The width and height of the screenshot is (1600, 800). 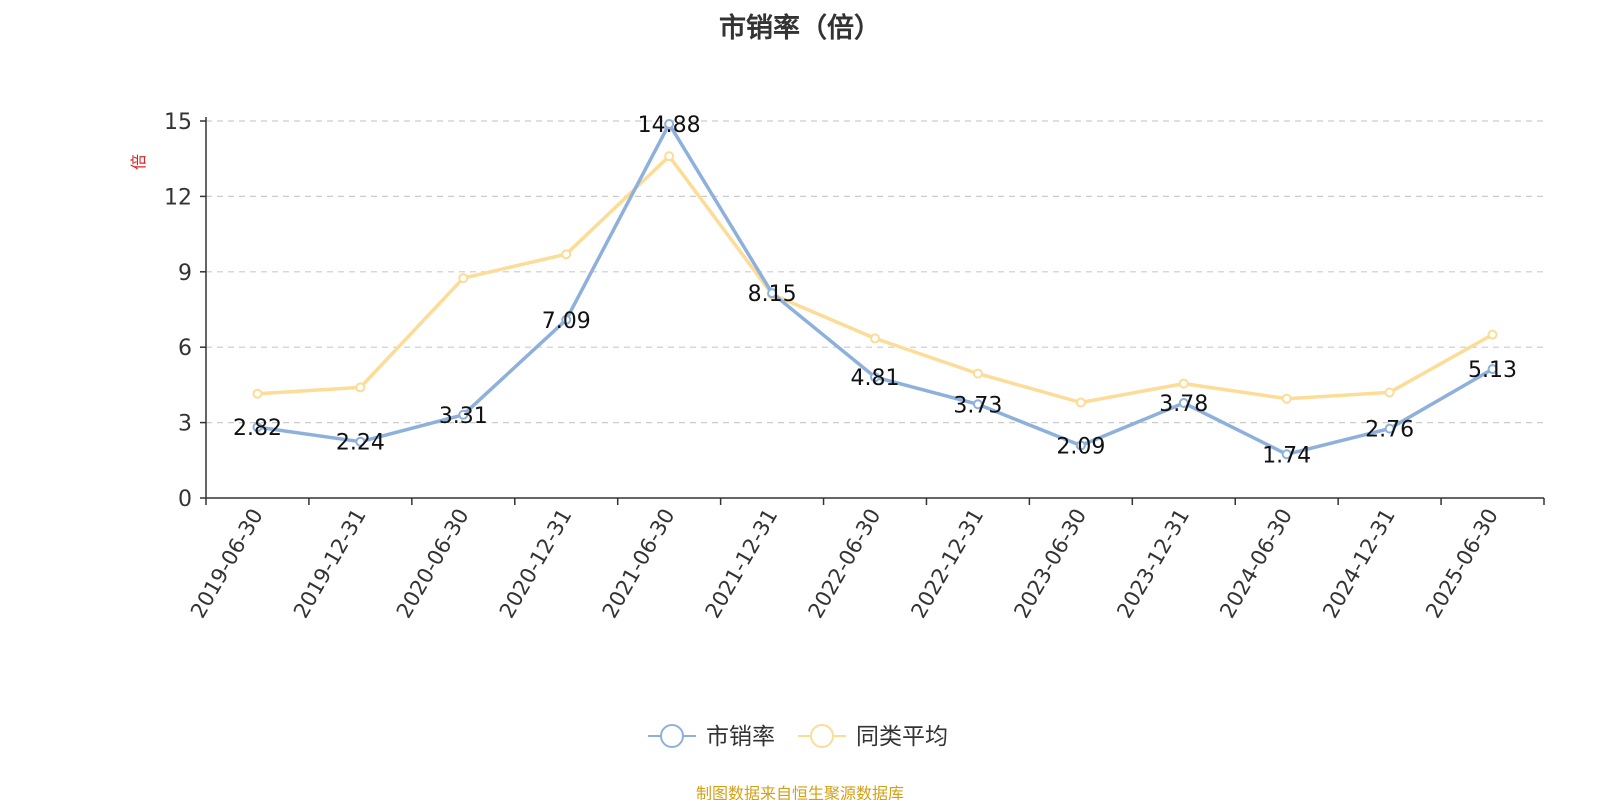 I want to click on x-tick-label: 2021-12-31, so click(x=742, y=564).